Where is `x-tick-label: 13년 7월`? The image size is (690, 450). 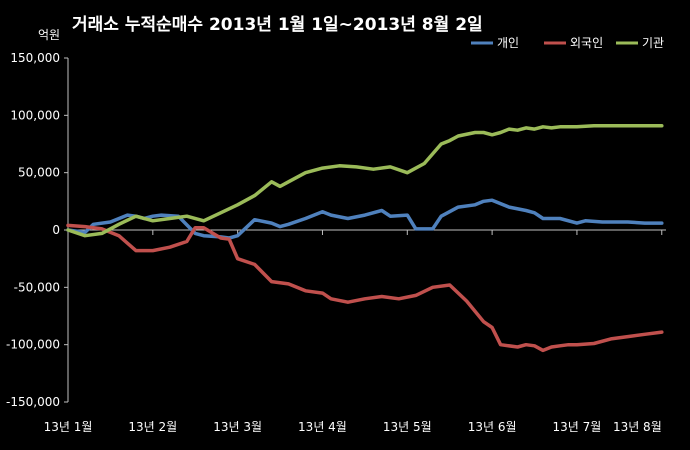
x-tick-label: 13년 7월 is located at coordinates (577, 427).